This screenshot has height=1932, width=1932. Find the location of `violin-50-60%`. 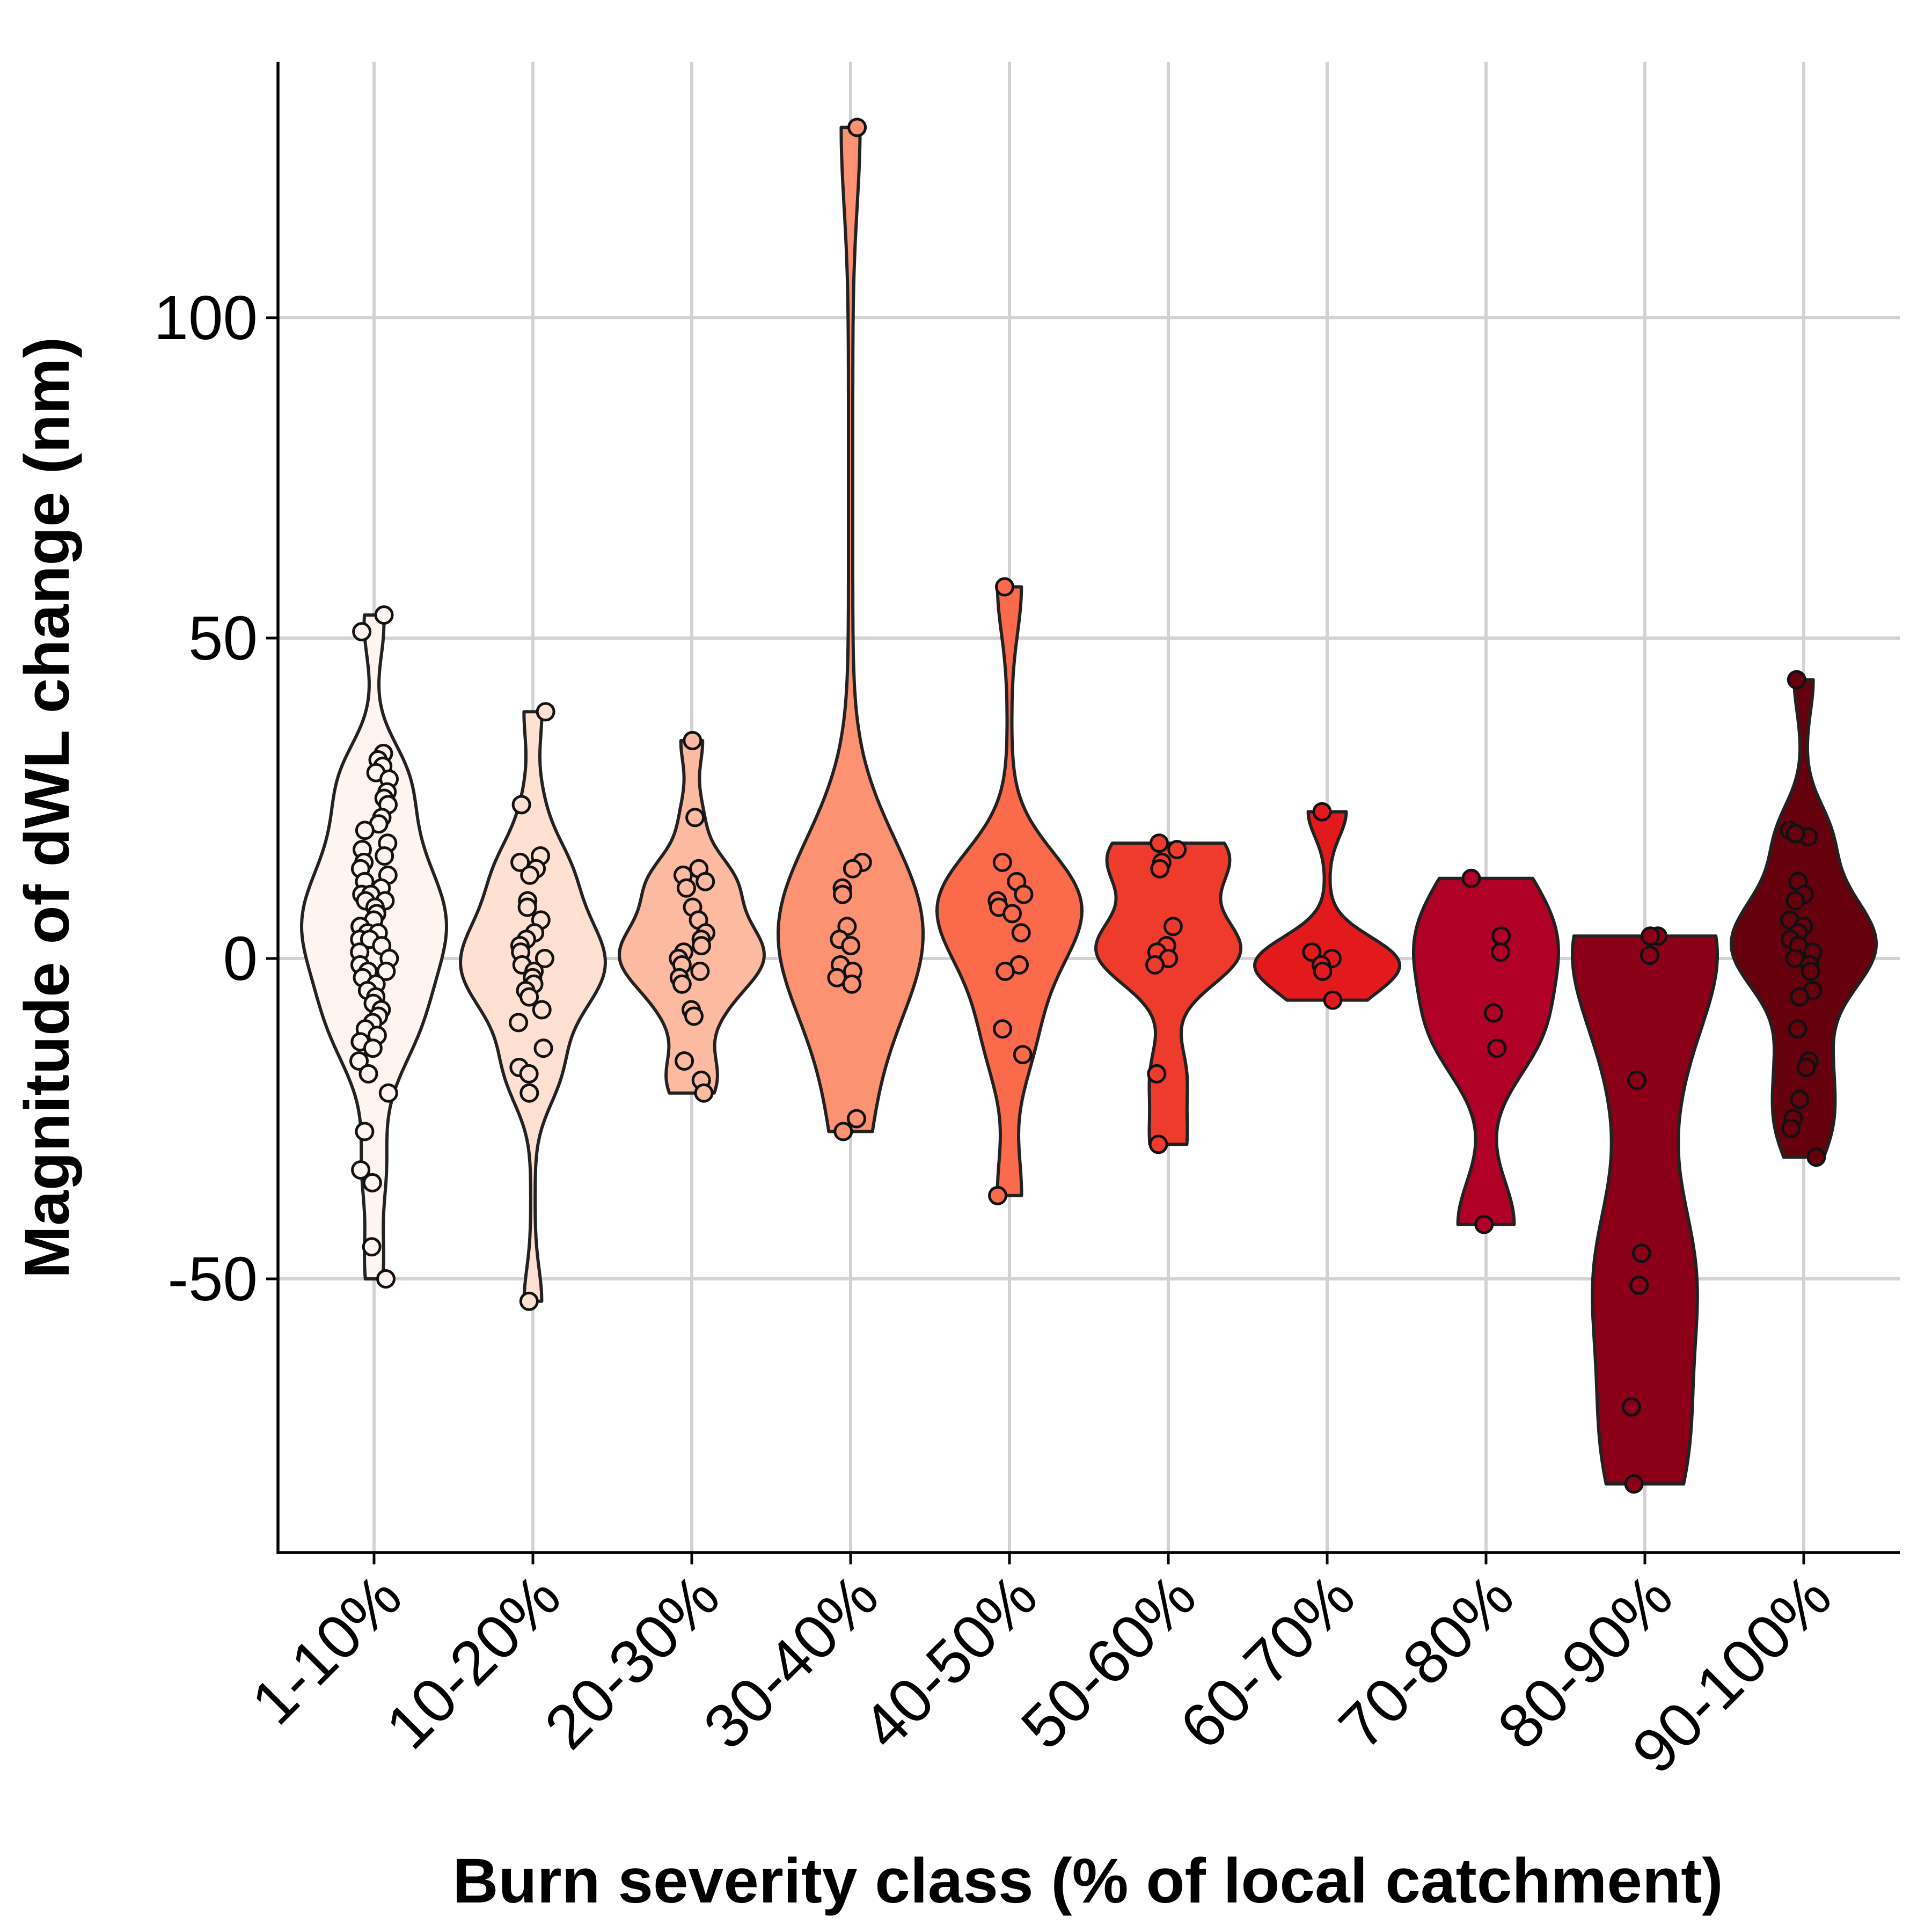

violin-50-60% is located at coordinates (1168, 993).